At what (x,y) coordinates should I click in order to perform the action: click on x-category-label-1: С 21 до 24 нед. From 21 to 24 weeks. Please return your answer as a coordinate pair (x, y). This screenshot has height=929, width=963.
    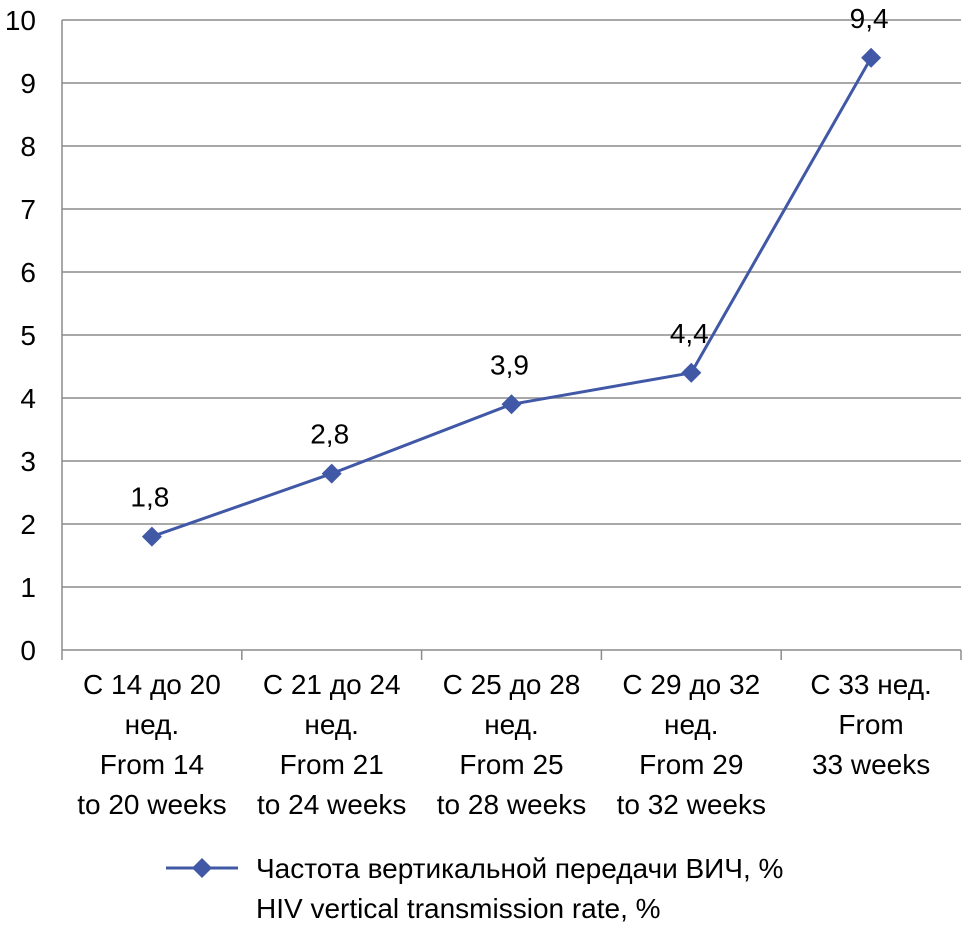
    Looking at the image, I should click on (331, 744).